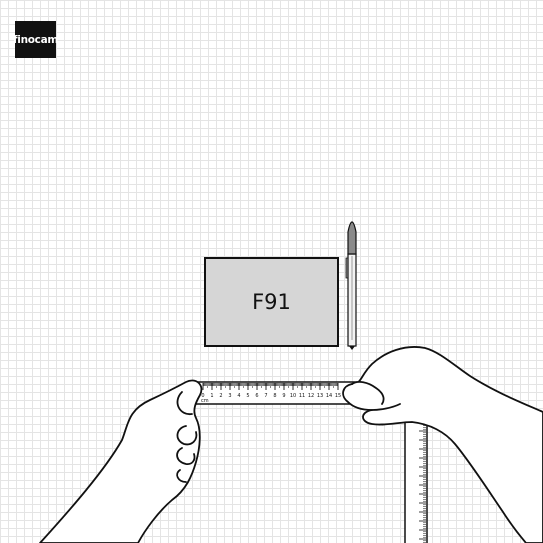 The height and width of the screenshot is (543, 543). I want to click on ruler-tick-label: 0, so click(202, 396).